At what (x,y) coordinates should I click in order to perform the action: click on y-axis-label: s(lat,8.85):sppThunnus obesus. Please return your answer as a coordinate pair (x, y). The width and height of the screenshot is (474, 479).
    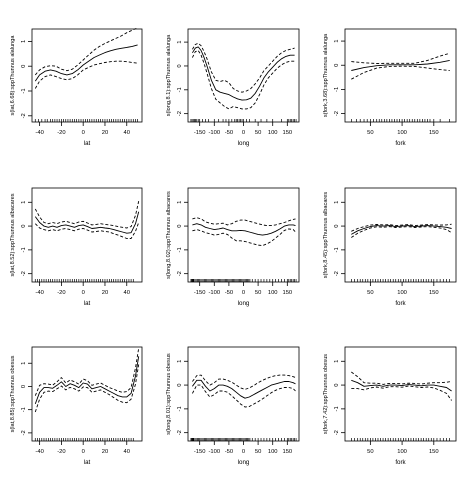
    Looking at the image, I should click on (13, 393).